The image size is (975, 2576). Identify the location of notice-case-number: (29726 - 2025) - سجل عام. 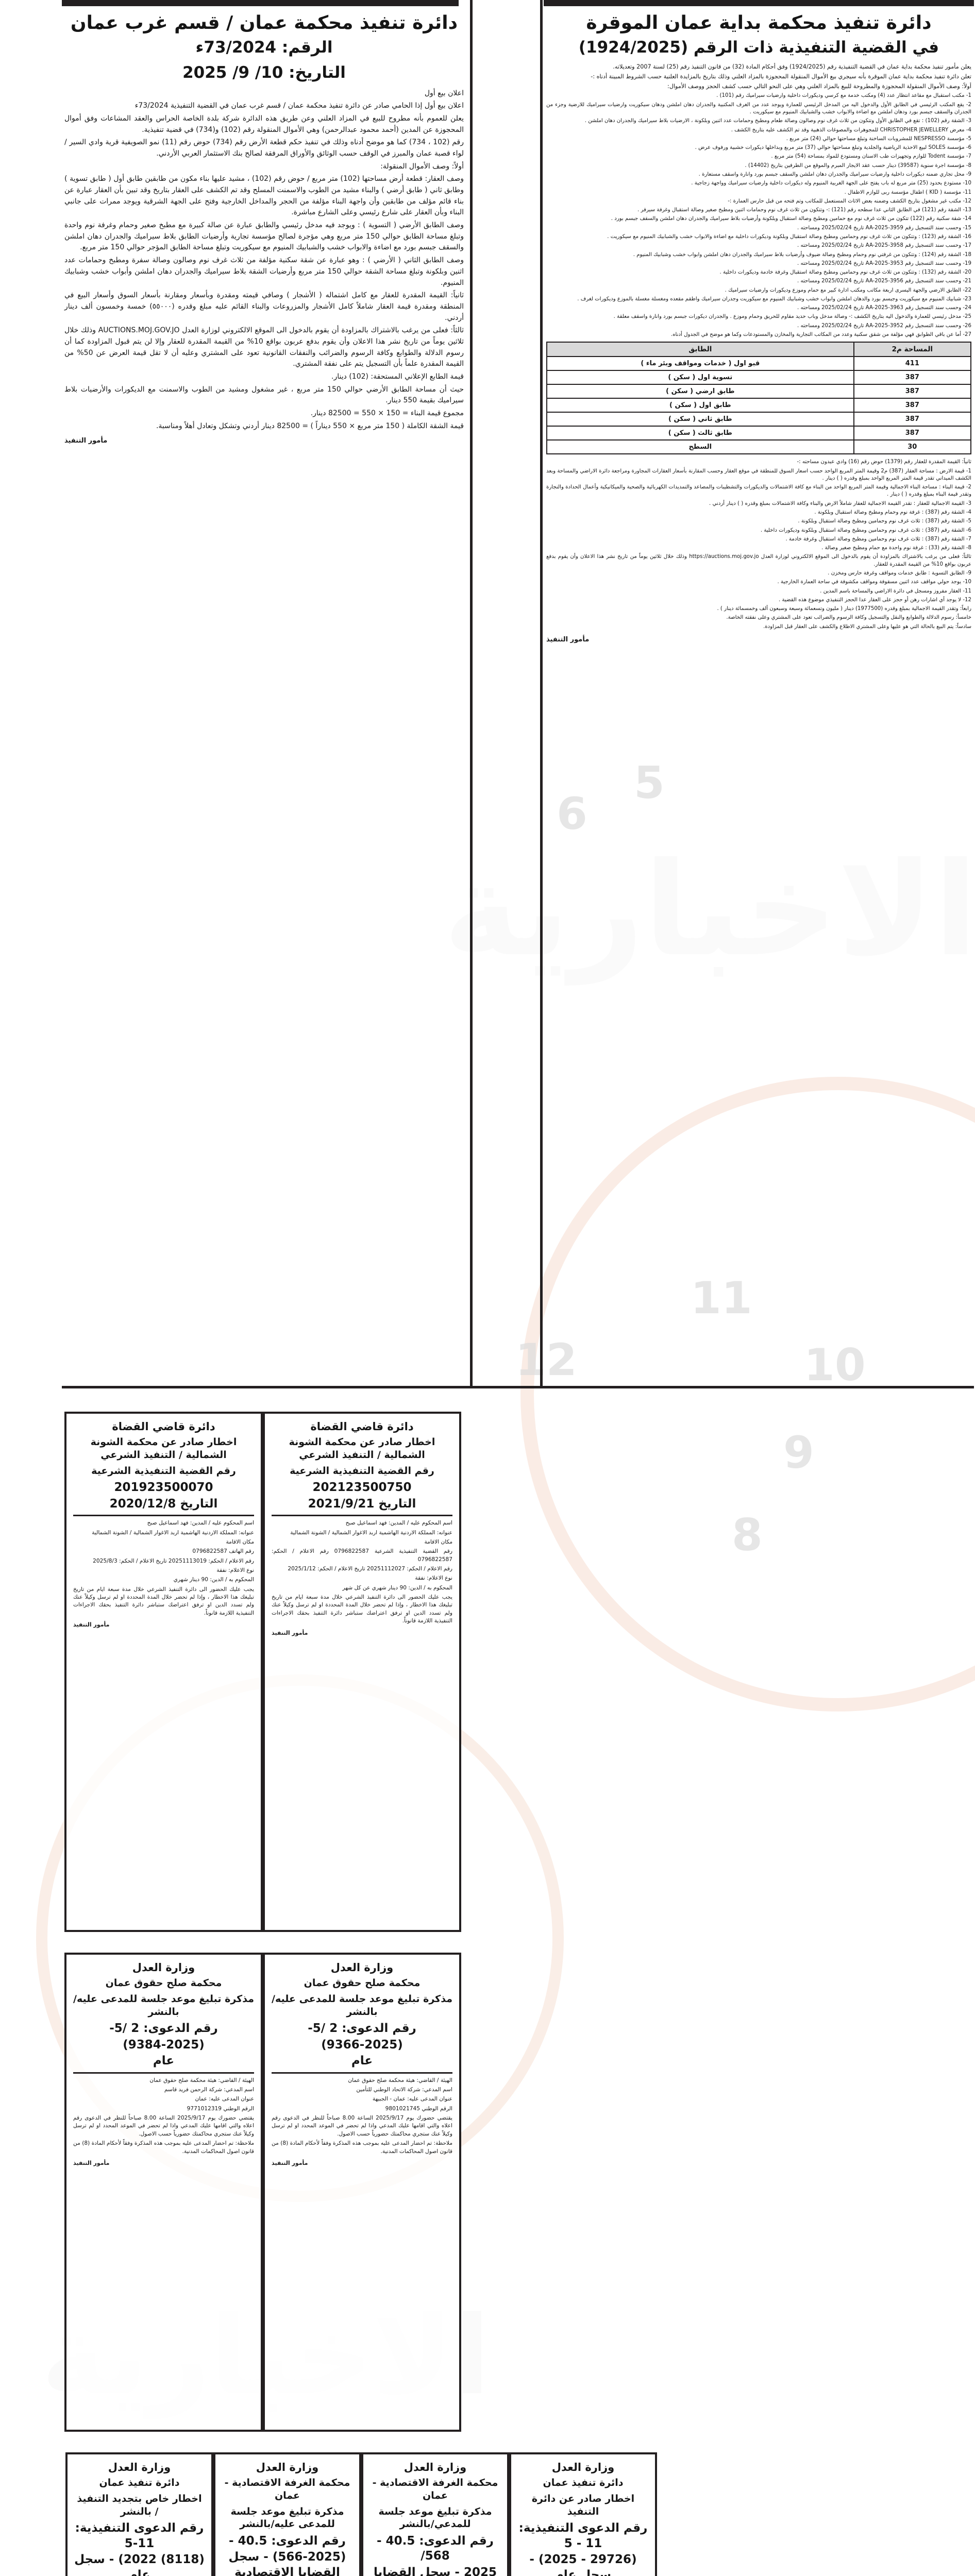
(583, 2564).